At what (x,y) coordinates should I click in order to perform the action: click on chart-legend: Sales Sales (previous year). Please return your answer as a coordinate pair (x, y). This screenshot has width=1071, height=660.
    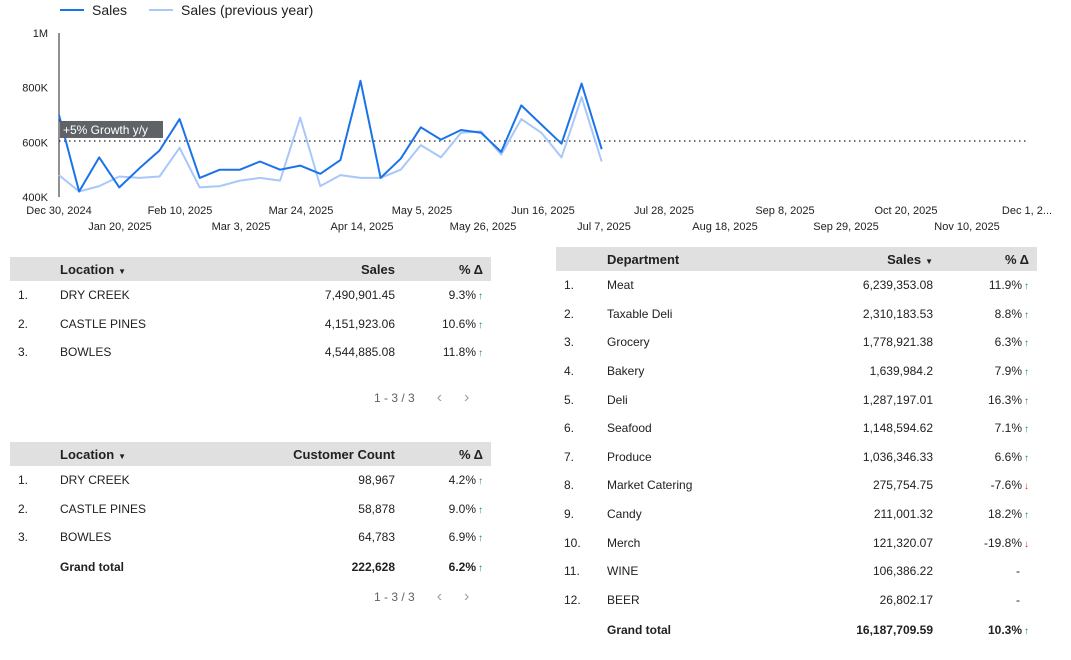
    Looking at the image, I should click on (186, 10).